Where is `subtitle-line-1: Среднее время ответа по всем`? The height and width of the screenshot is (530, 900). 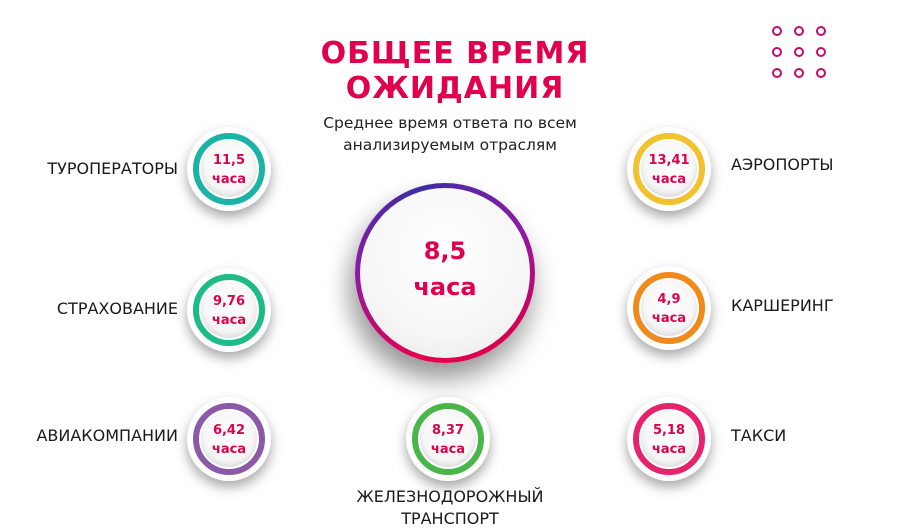
subtitle-line-1: Среднее время ответа по всем is located at coordinates (450, 123).